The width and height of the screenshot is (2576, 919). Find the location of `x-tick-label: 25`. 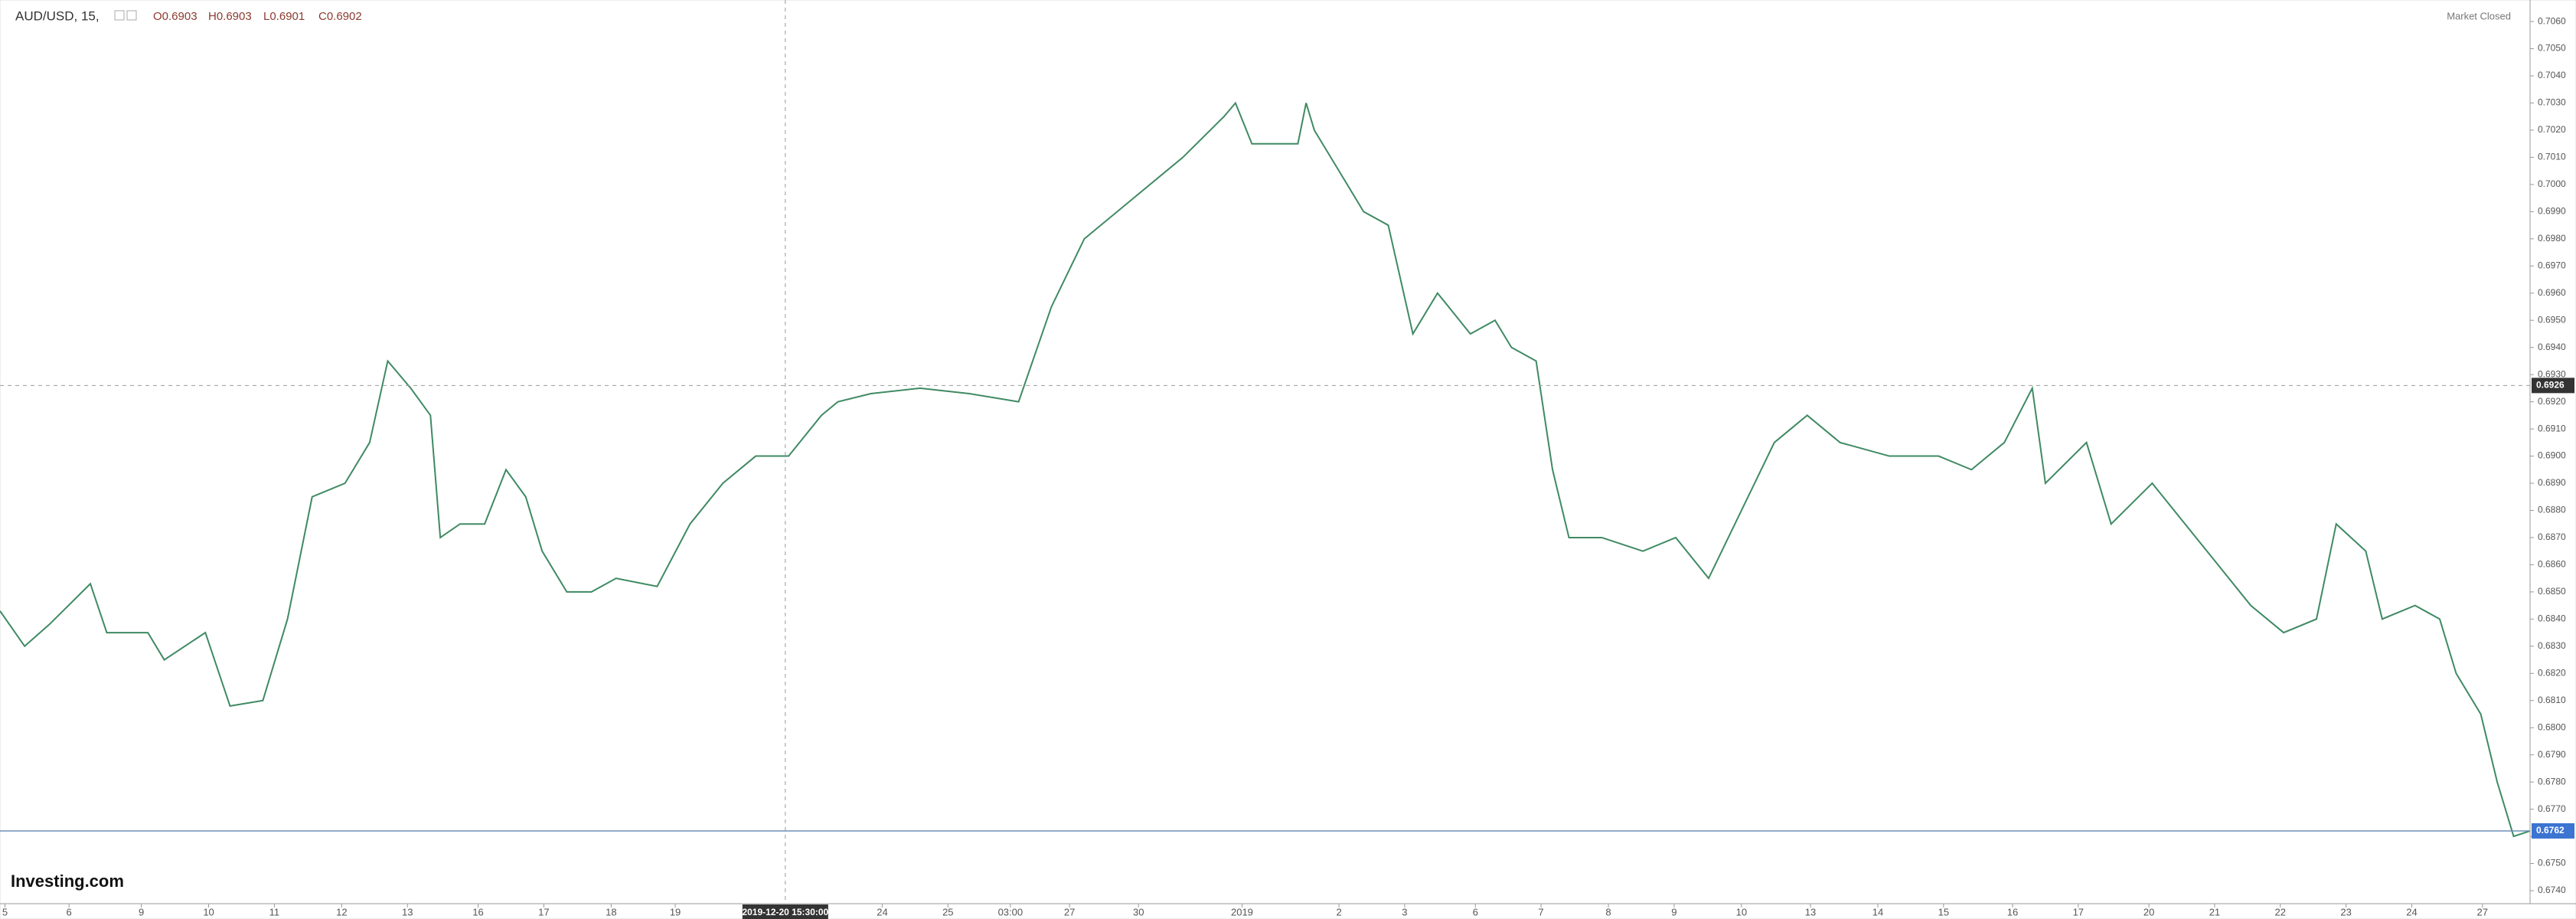

x-tick-label: 25 is located at coordinates (947, 912).